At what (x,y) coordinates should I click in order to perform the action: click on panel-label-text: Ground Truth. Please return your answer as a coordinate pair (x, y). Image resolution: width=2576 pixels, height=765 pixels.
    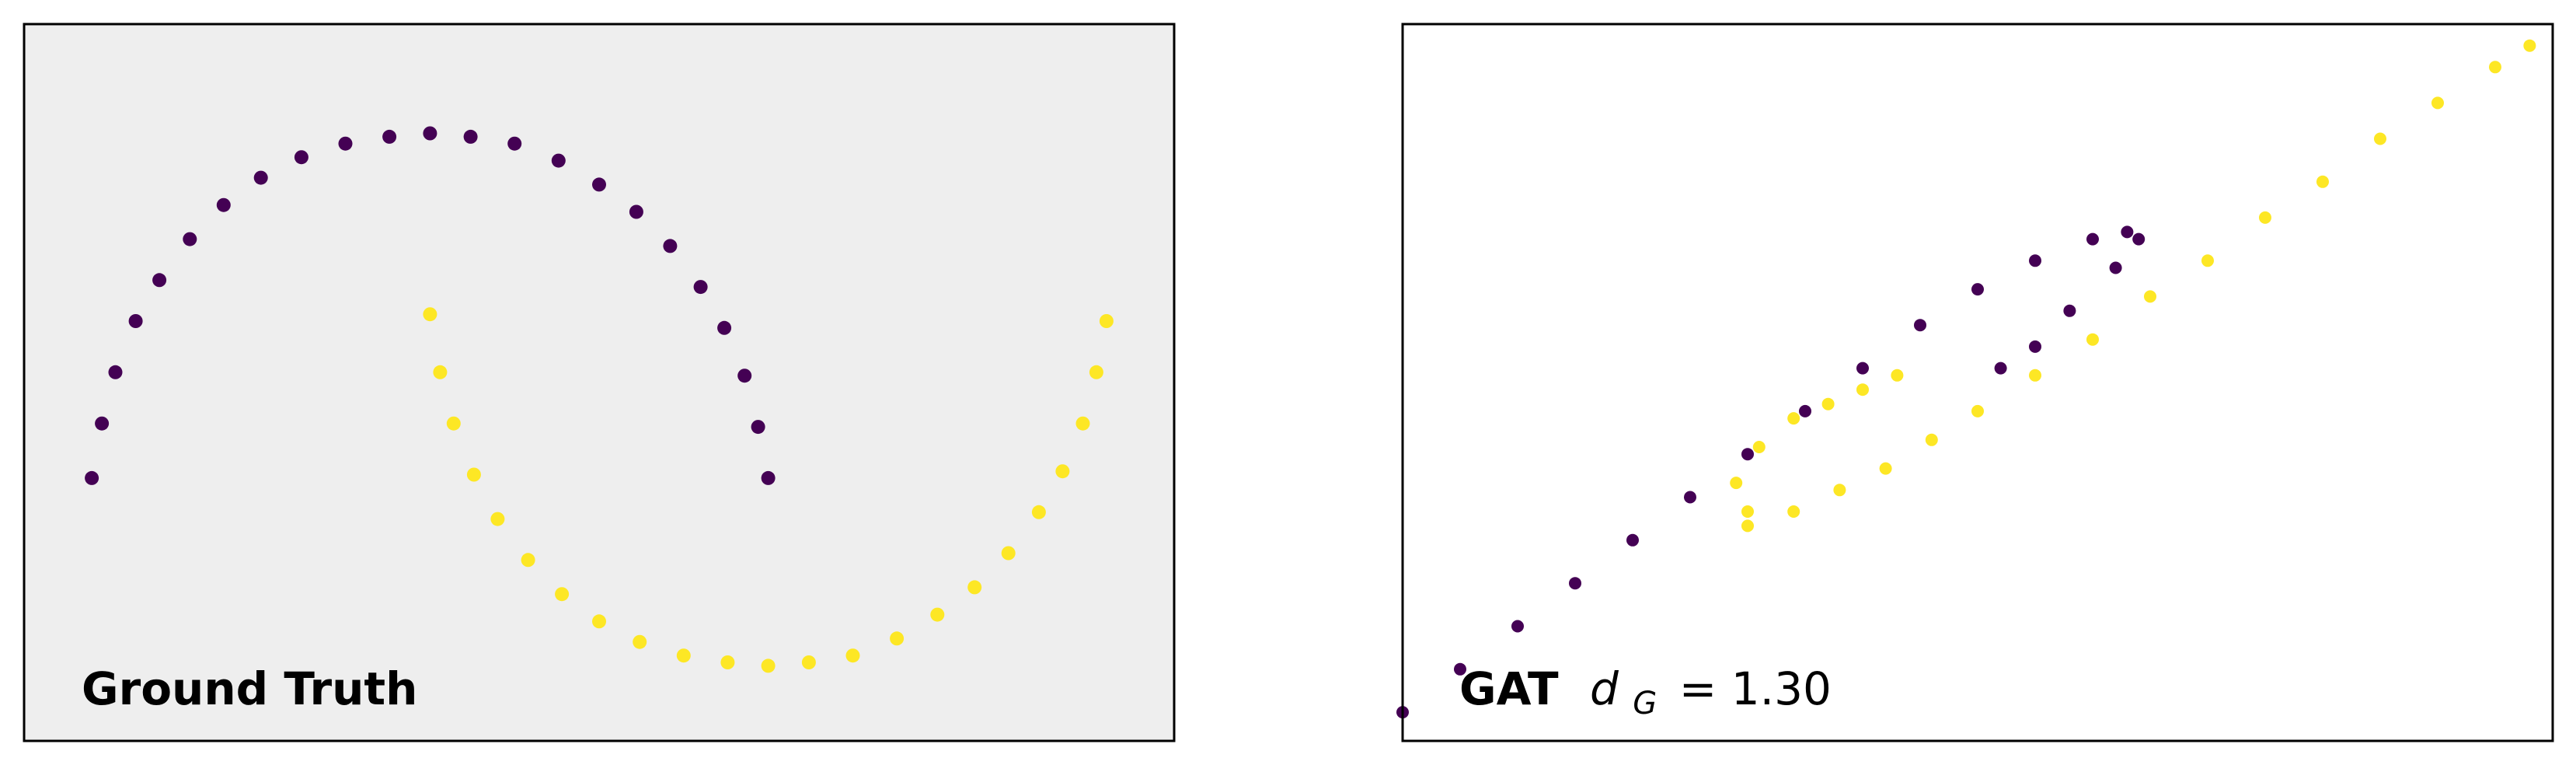
    Looking at the image, I should click on (249, 688).